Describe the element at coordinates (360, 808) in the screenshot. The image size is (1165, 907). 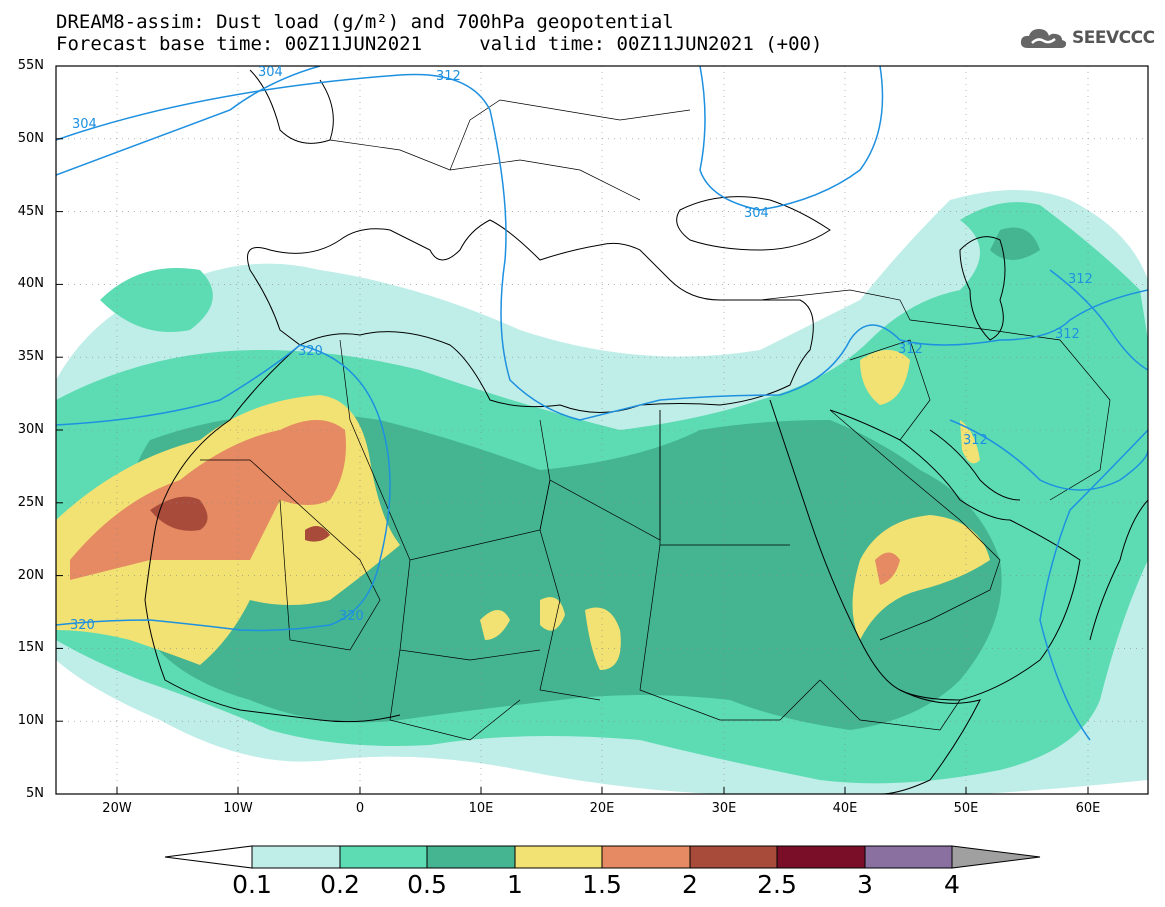
I see `lon-label: 0` at that location.